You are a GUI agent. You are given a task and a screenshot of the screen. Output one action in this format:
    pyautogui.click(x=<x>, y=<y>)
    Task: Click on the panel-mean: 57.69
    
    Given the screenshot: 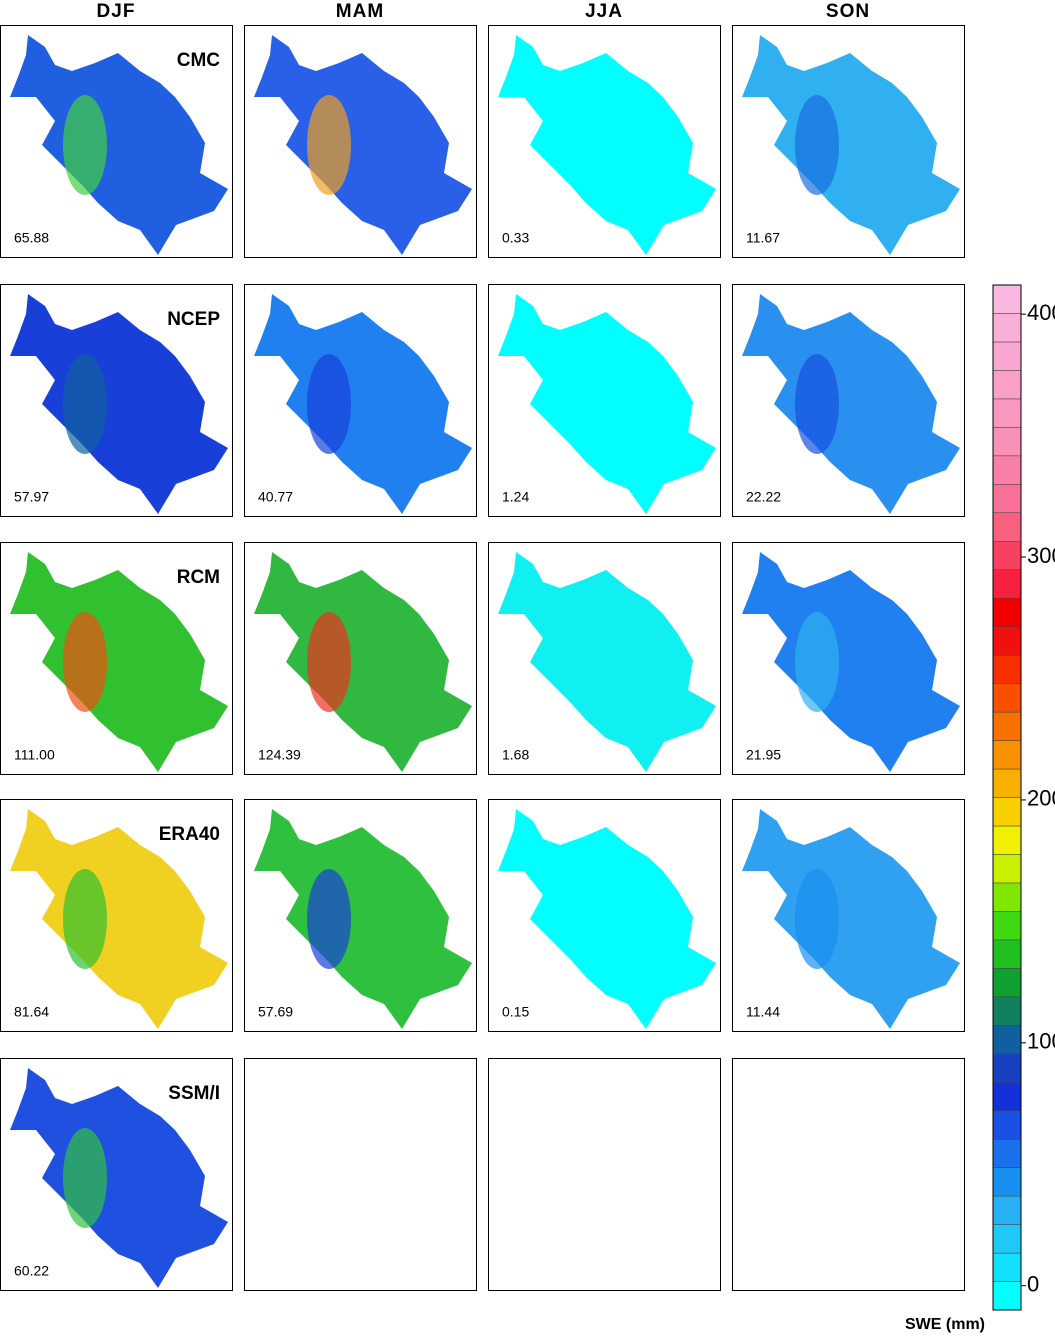 What is the action you would take?
    pyautogui.click(x=275, y=1012)
    